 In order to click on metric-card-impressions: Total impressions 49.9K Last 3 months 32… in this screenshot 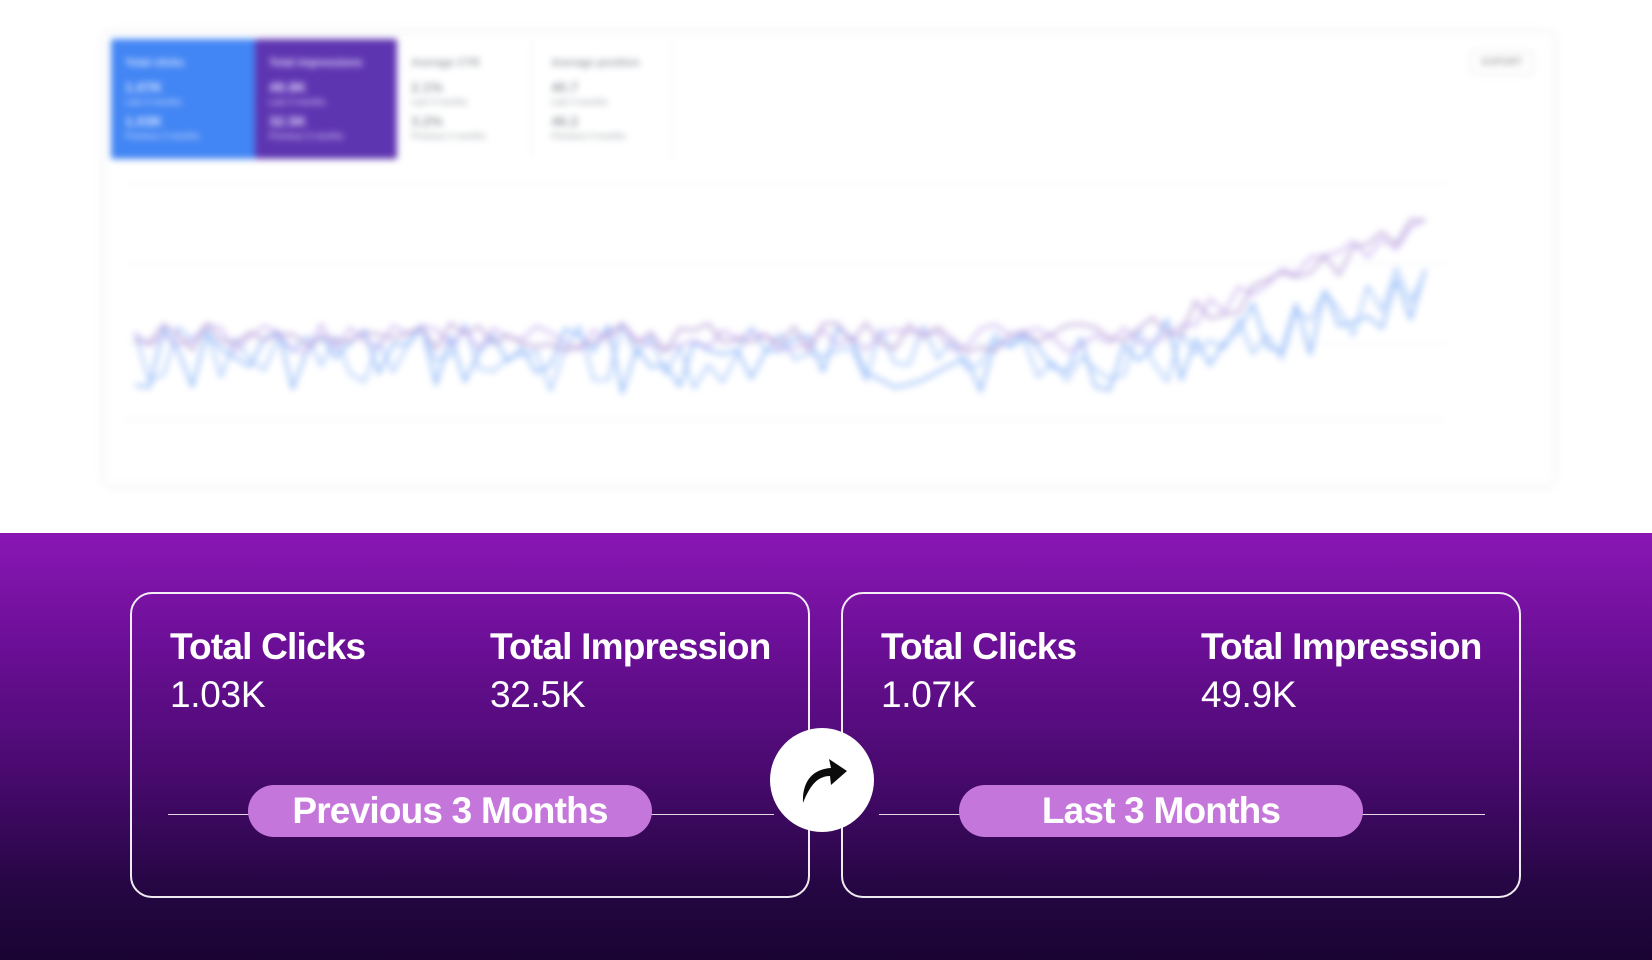, I will do `click(326, 99)`.